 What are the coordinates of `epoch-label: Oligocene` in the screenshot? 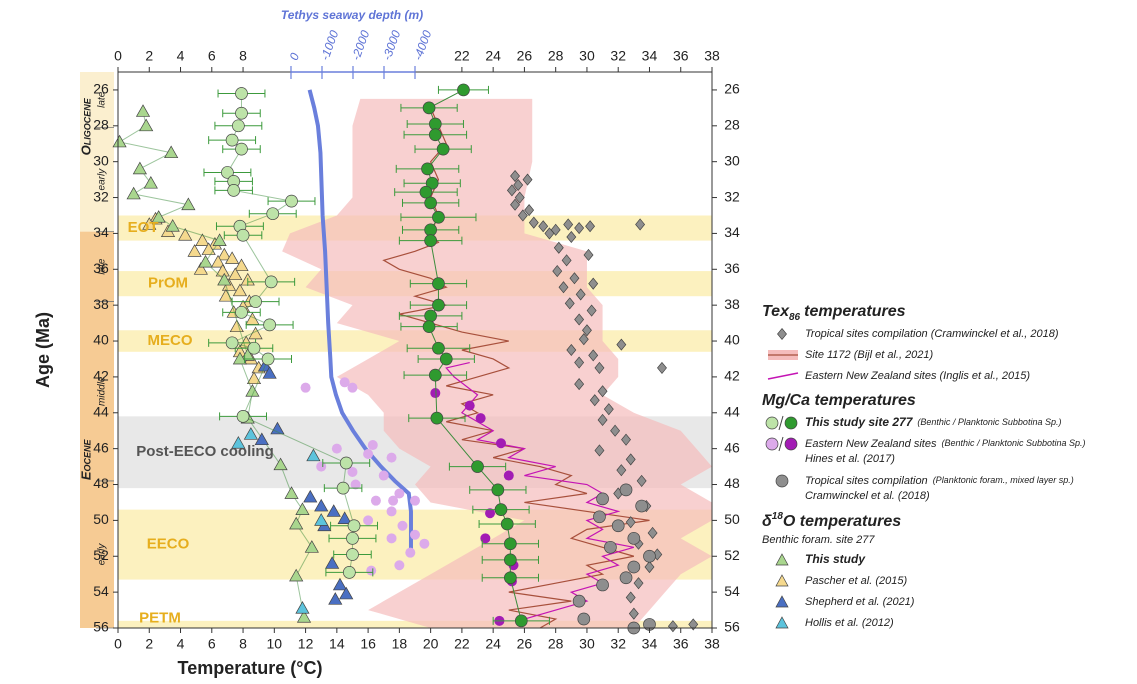 It's located at (85, 126).